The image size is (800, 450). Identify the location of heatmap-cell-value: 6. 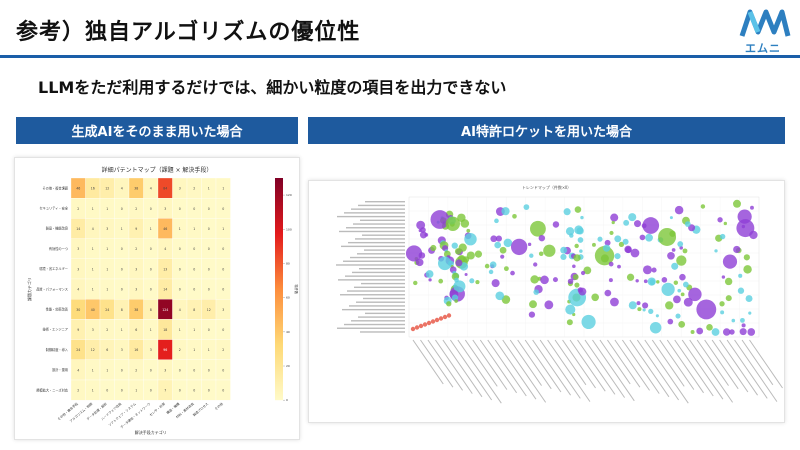
(136, 330).